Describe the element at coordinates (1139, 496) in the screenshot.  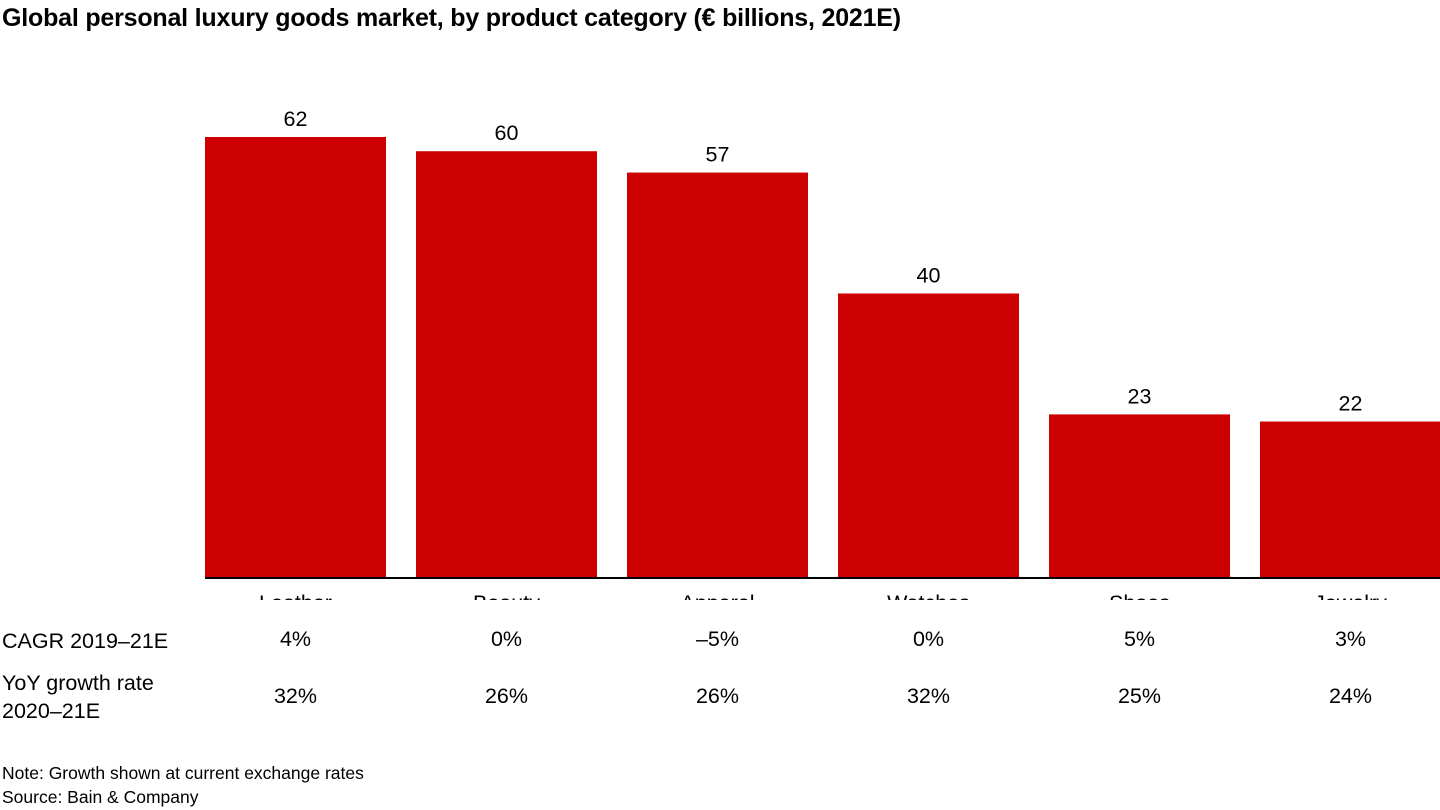
I see `bar-shoes` at that location.